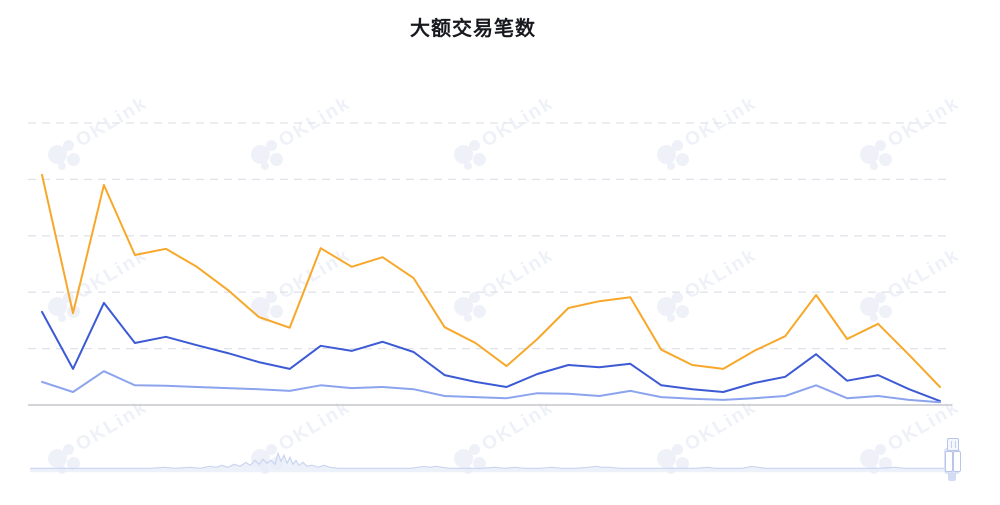 This screenshot has width=1000, height=505. I want to click on datazoom-left-handle, so click(948, 461).